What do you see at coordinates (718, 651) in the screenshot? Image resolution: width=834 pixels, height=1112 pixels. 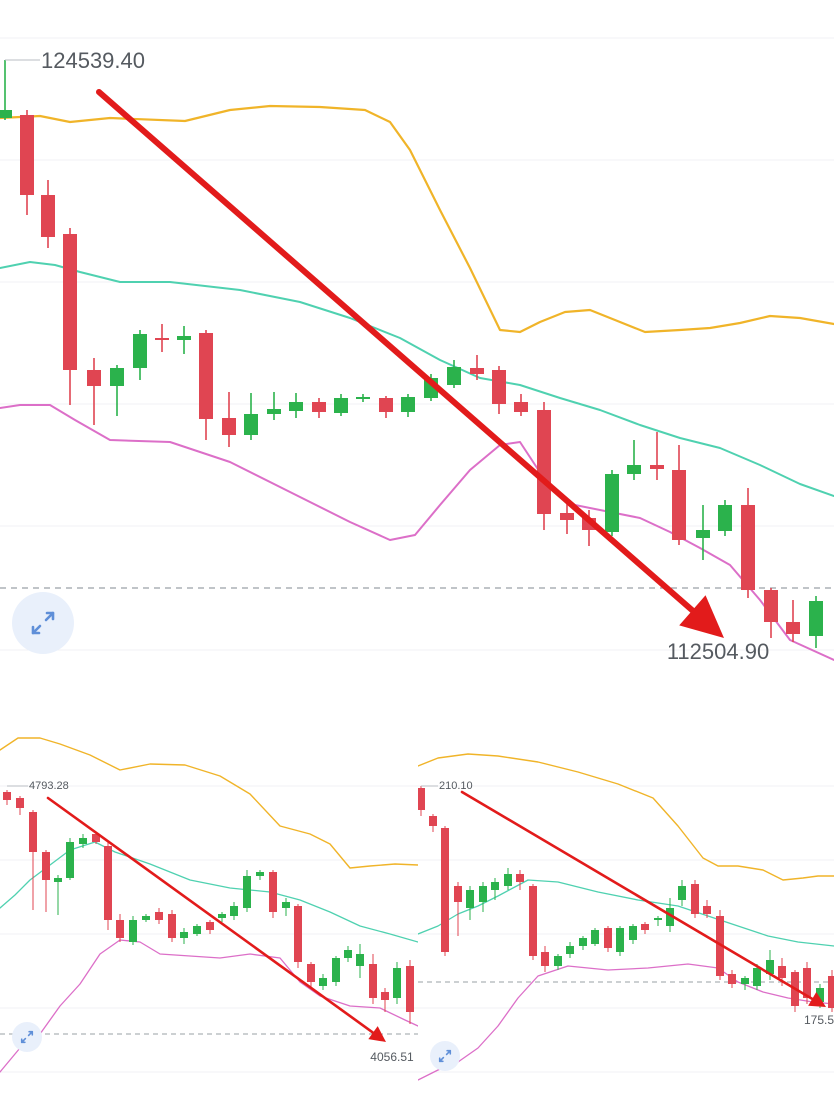 I see `low-price-label: 112504.90` at bounding box center [718, 651].